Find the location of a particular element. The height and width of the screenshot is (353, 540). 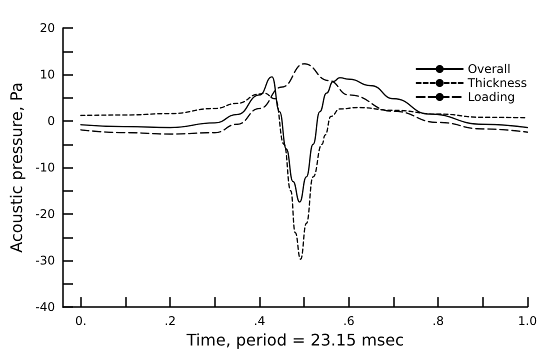

y-axis-title: Acoustic pressure, Pa is located at coordinates (16, 167).